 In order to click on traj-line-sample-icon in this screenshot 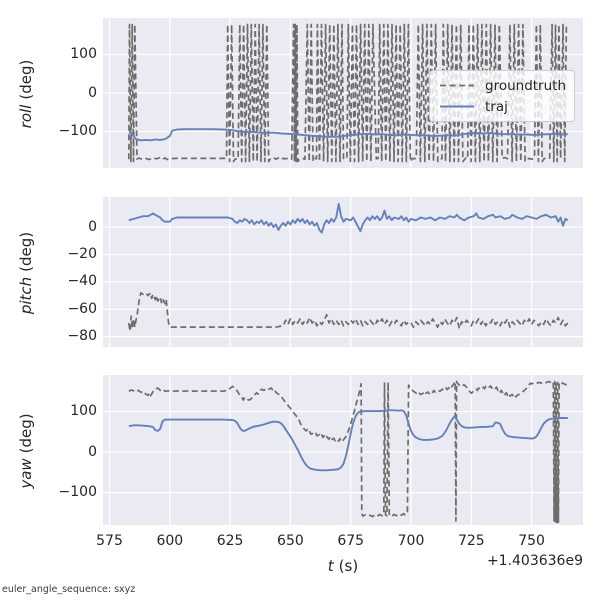, I will do `click(457, 106)`.